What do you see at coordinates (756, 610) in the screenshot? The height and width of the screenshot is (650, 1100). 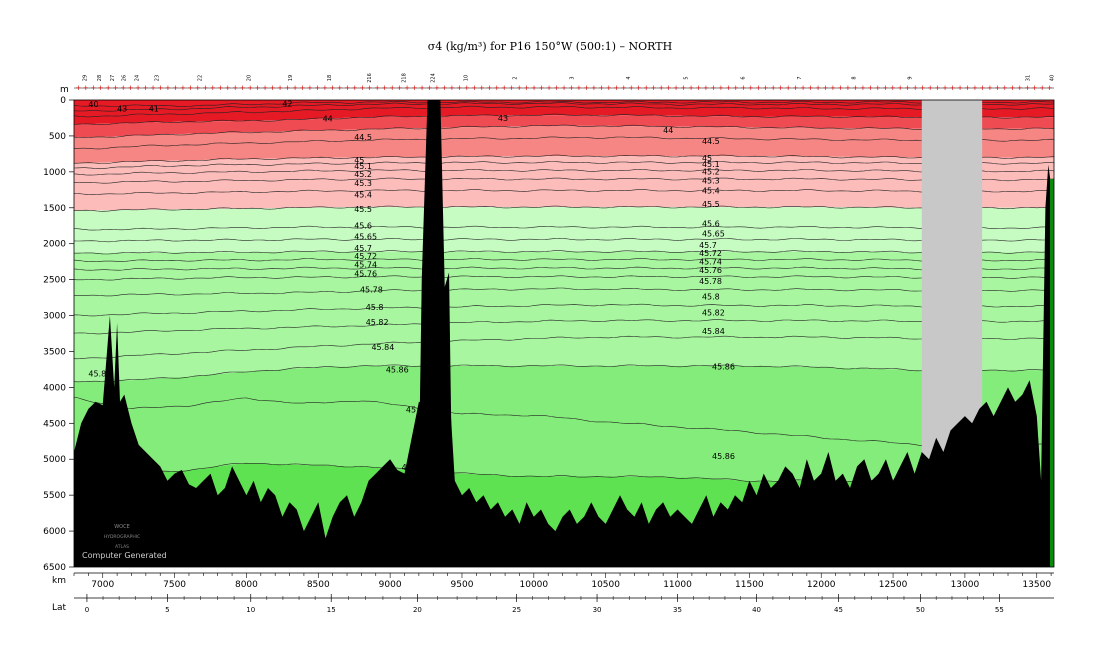 I see `lat-tick-label: 40` at bounding box center [756, 610].